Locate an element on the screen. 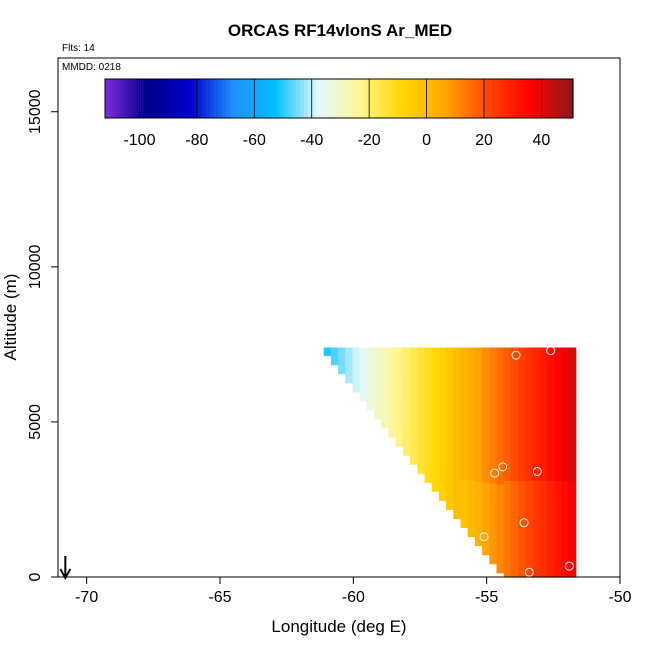  flight-point is located at coordinates (489, 571).